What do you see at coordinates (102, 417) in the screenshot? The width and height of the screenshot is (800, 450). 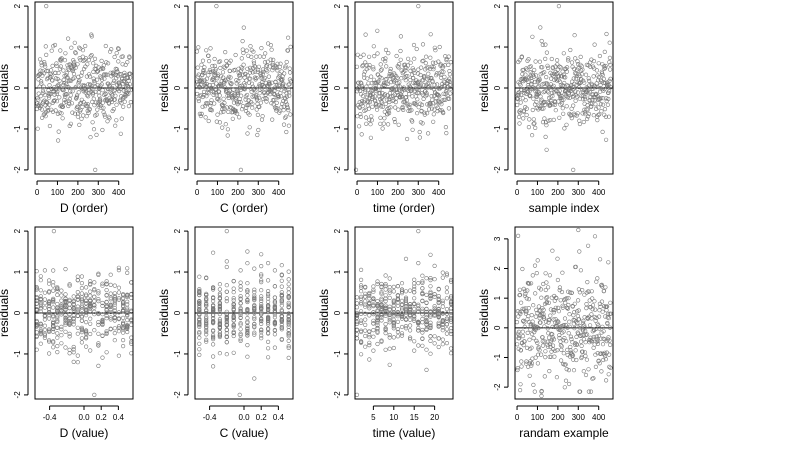 I see `x-tick-label: 0.2` at bounding box center [102, 417].